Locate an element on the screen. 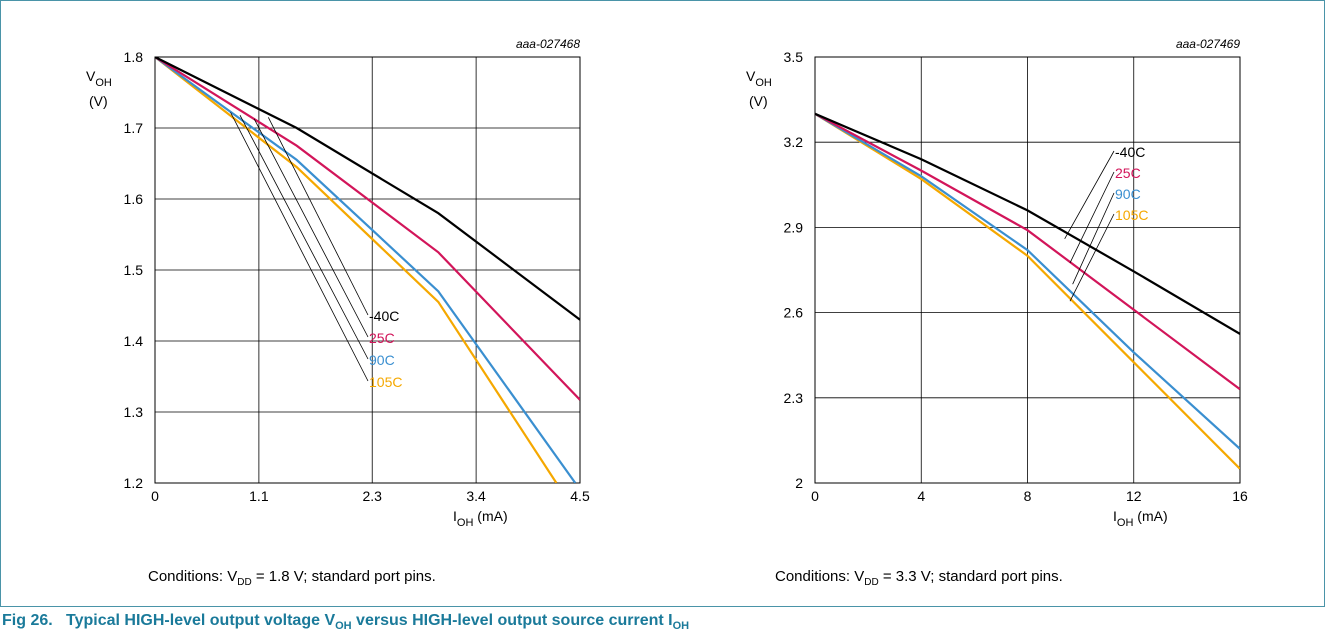  c0-x-axis-title-main: I is located at coordinates (455, 516).